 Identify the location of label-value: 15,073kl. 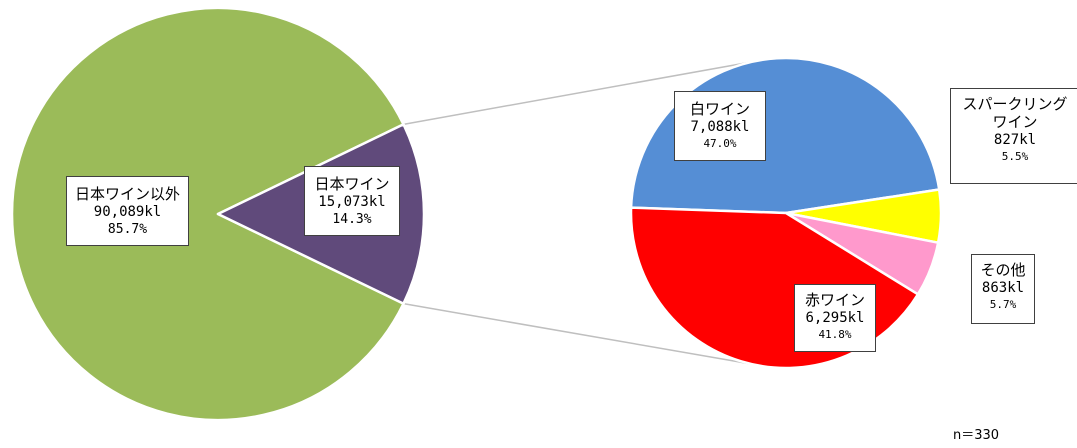
(352, 202).